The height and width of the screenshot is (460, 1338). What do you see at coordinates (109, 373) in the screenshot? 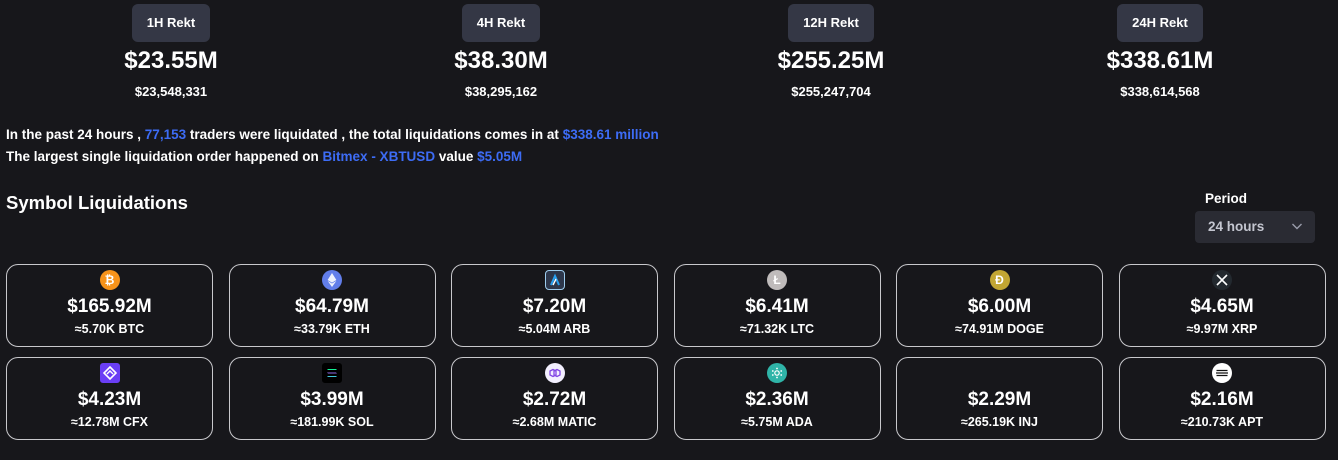
I see `conflux-icon` at bounding box center [109, 373].